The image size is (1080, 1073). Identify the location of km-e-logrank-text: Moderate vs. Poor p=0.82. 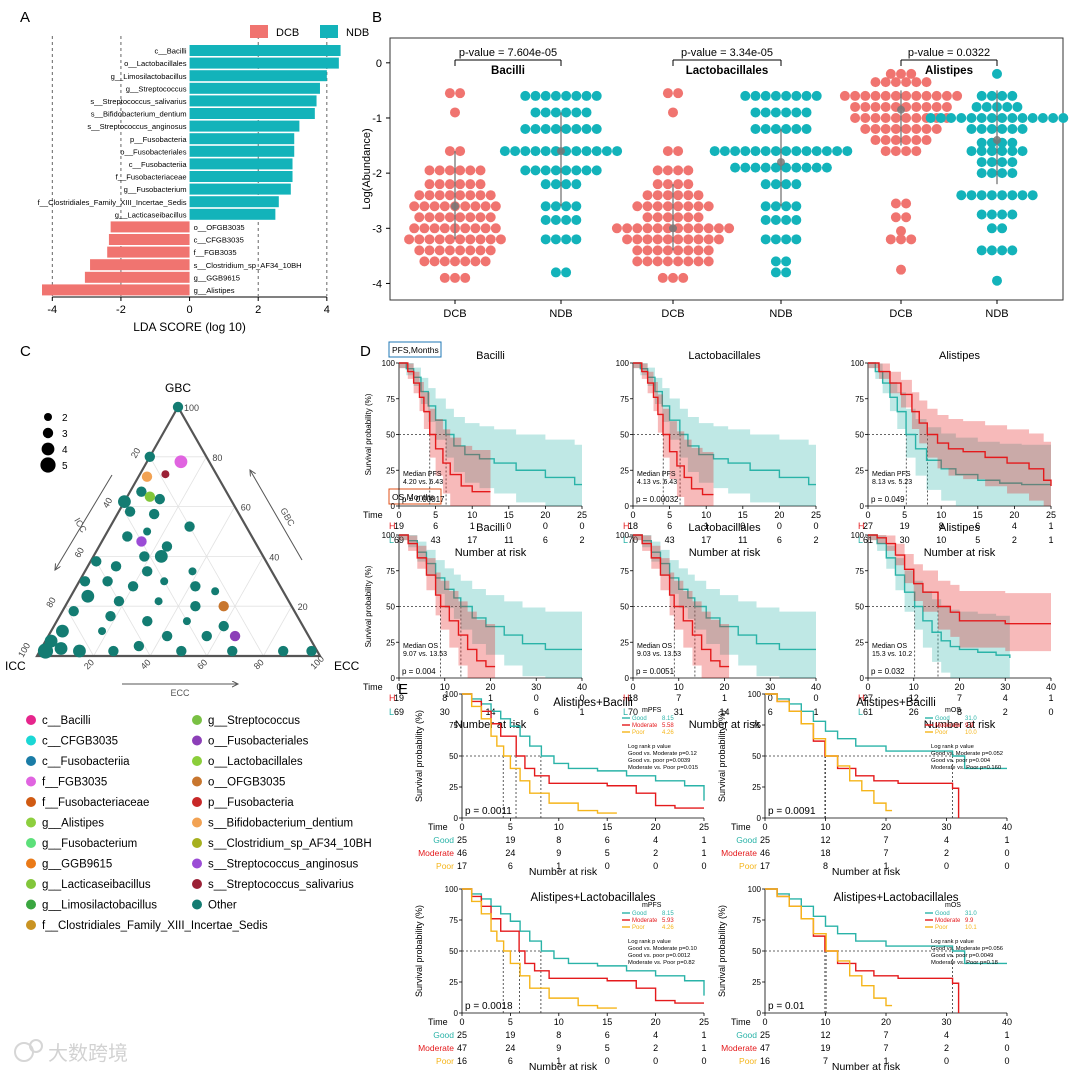
(661, 963).